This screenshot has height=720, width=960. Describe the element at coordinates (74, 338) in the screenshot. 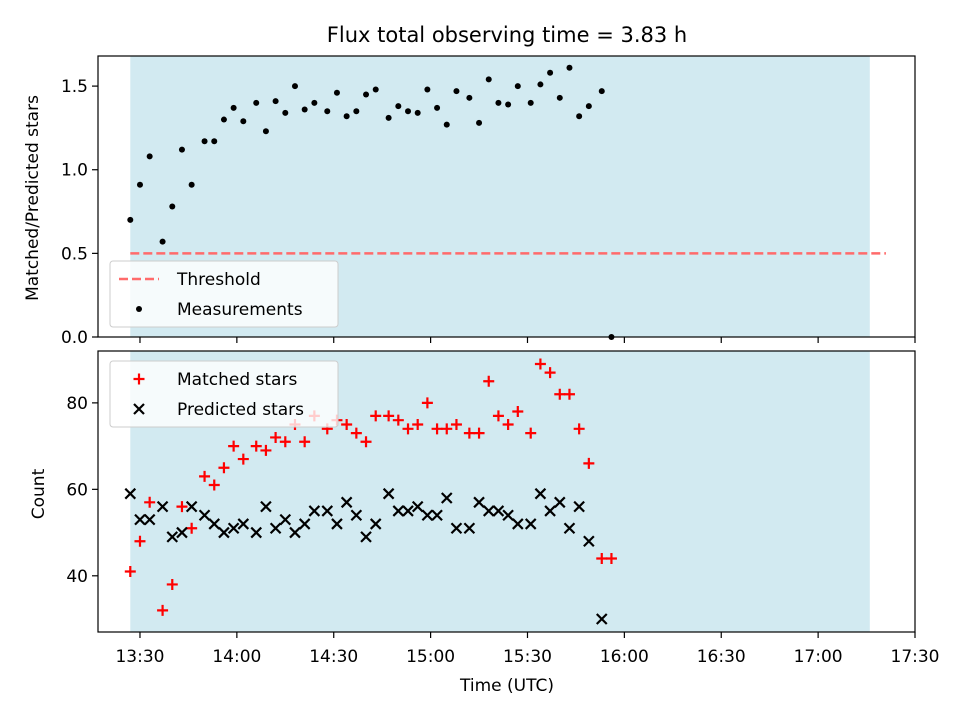

I see `top-y-tick-label: 0.0` at that location.